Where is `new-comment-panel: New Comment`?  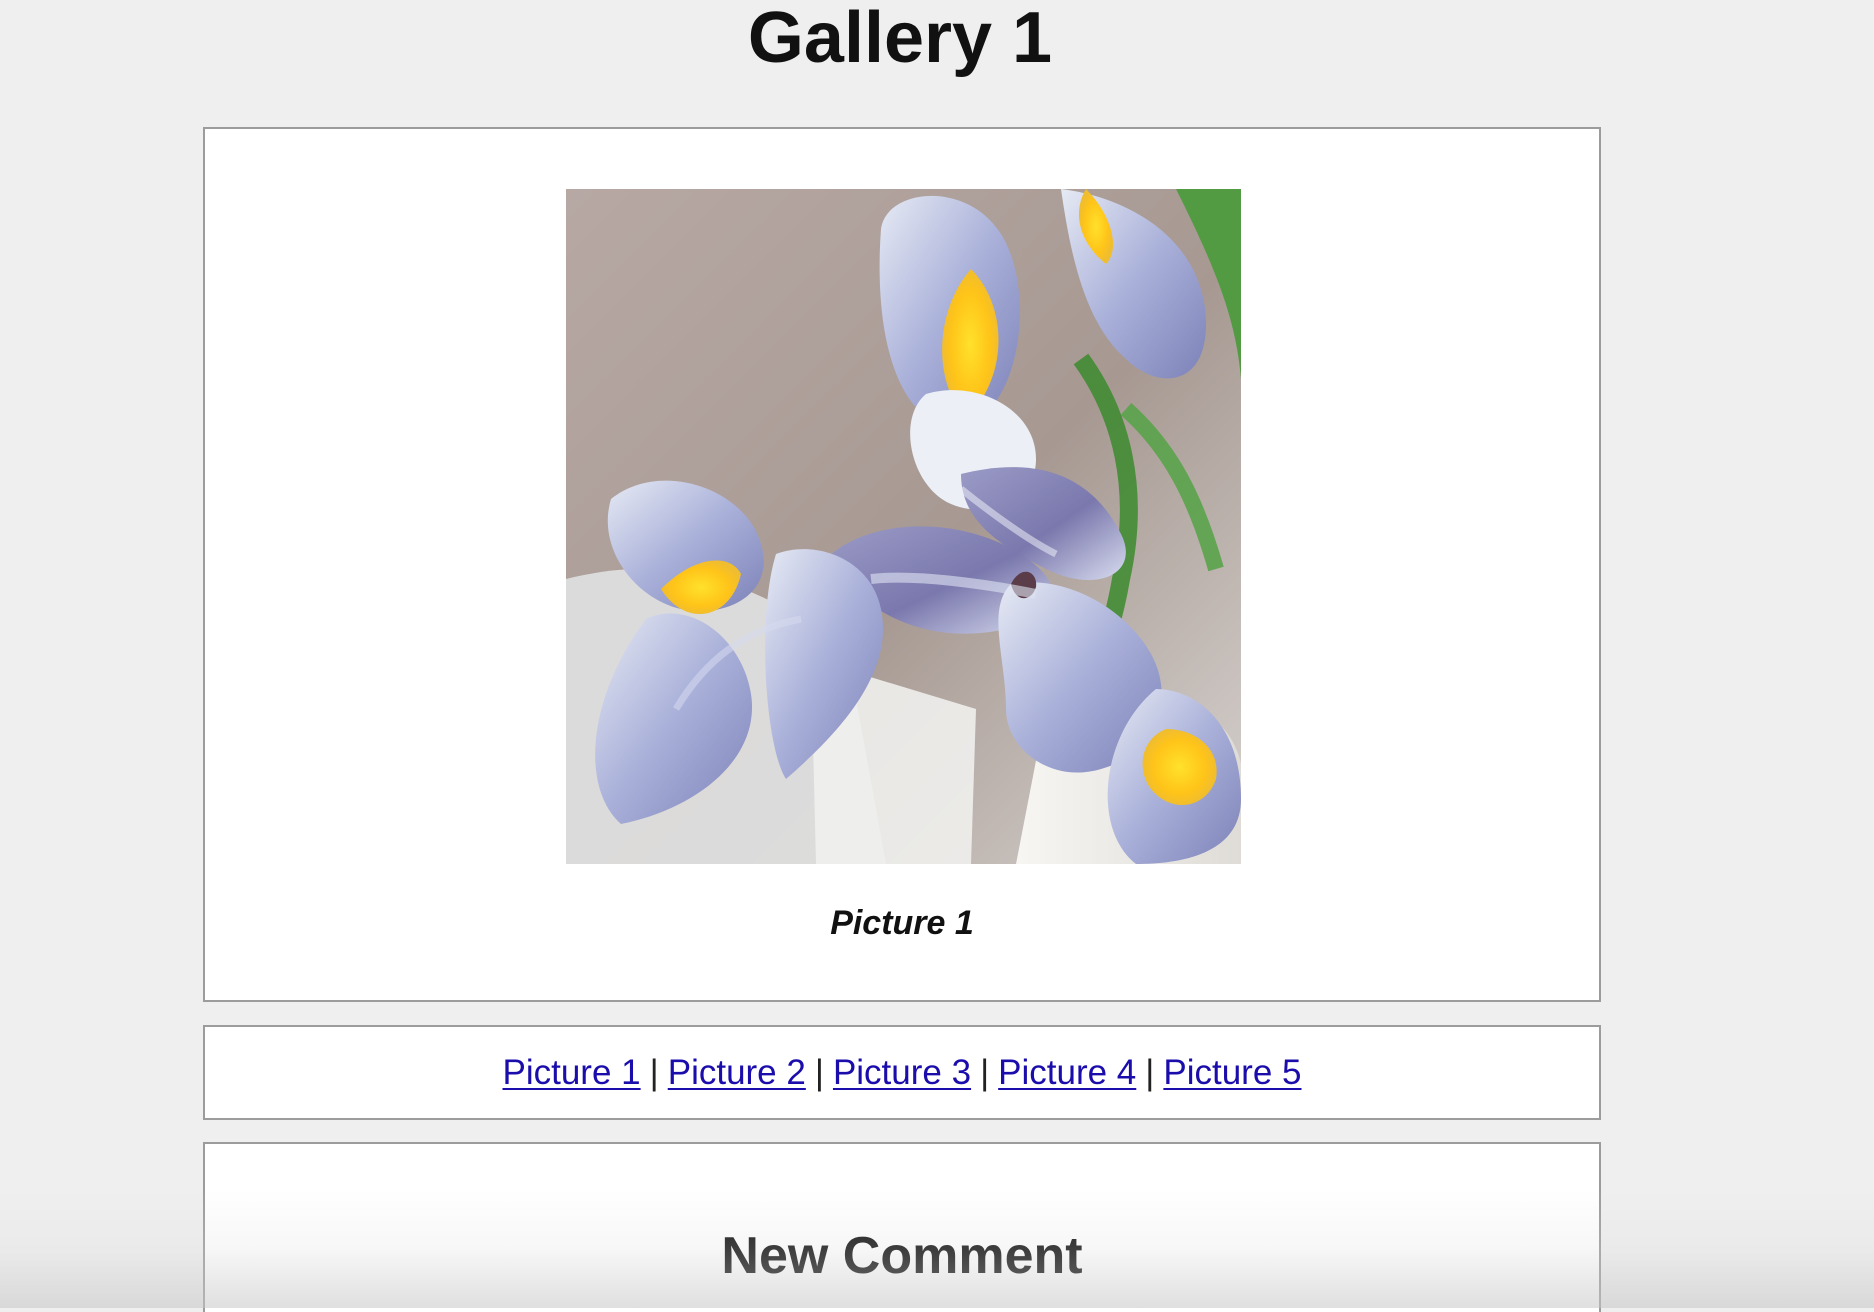
new-comment-panel: New Comment is located at coordinates (902, 1227).